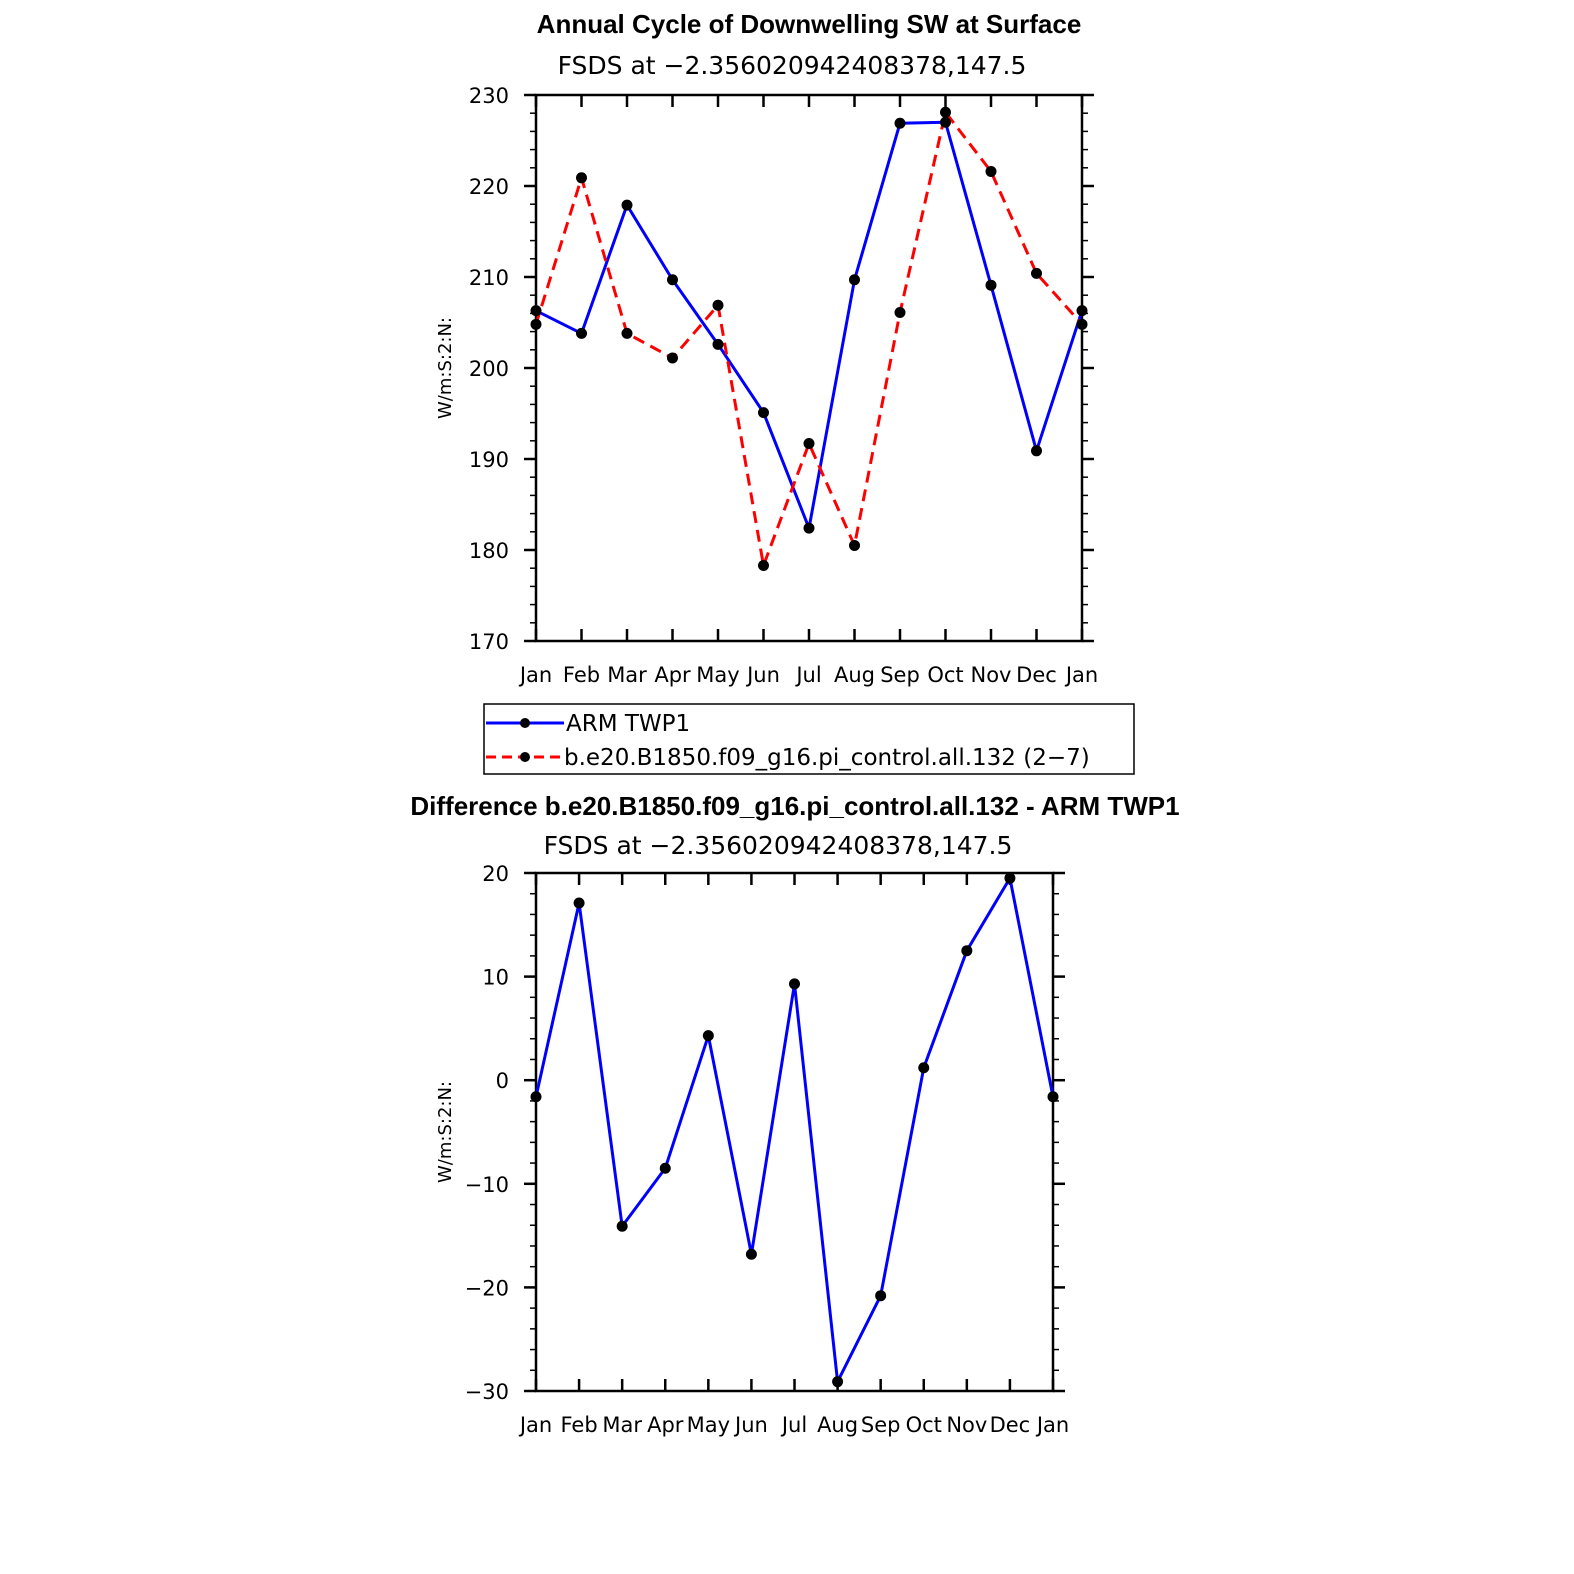 The width and height of the screenshot is (1574, 1574). What do you see at coordinates (487, 1392) in the screenshot?
I see `bottom-chart-y-tick-label: −30` at bounding box center [487, 1392].